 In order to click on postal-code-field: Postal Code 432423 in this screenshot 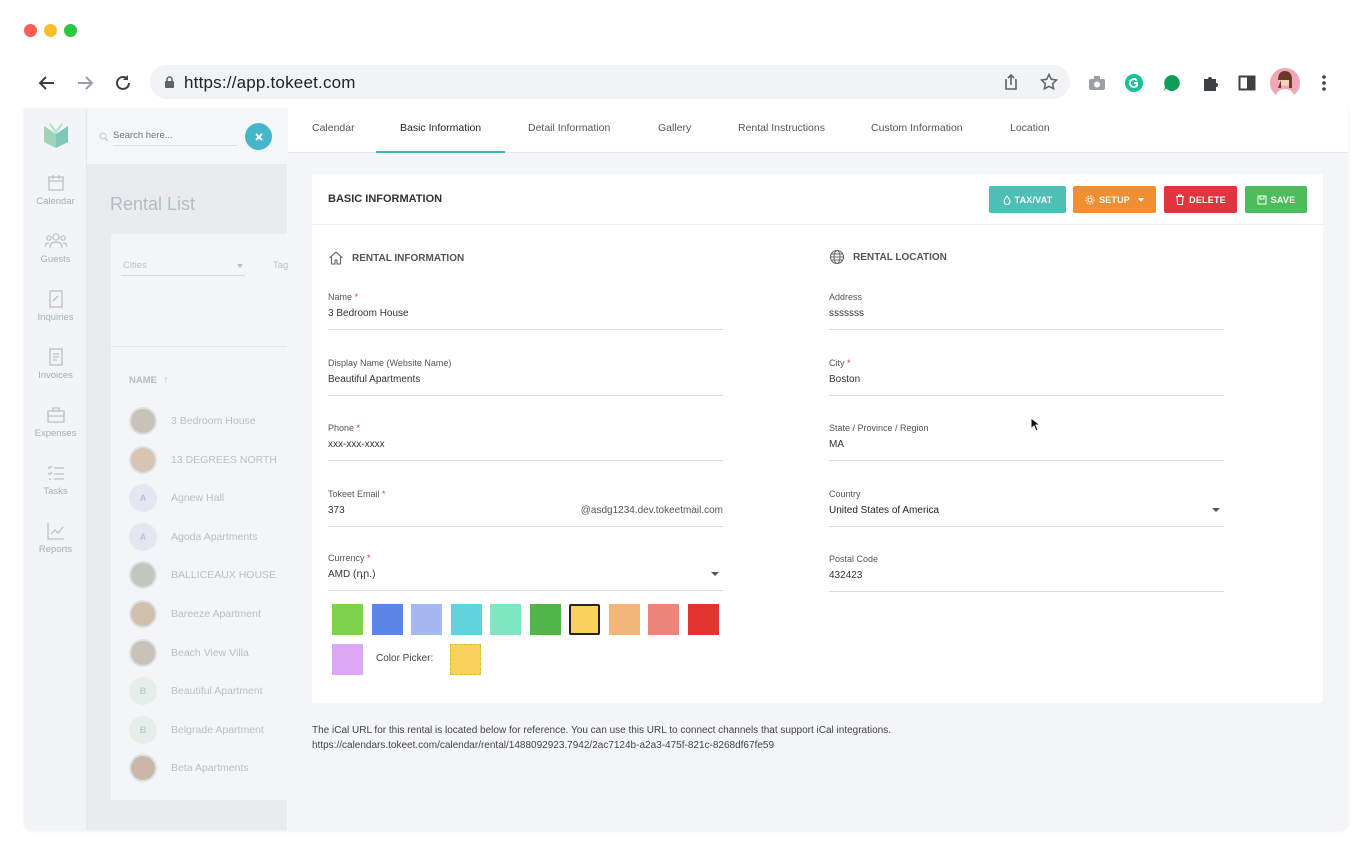, I will do `click(1026, 573)`.